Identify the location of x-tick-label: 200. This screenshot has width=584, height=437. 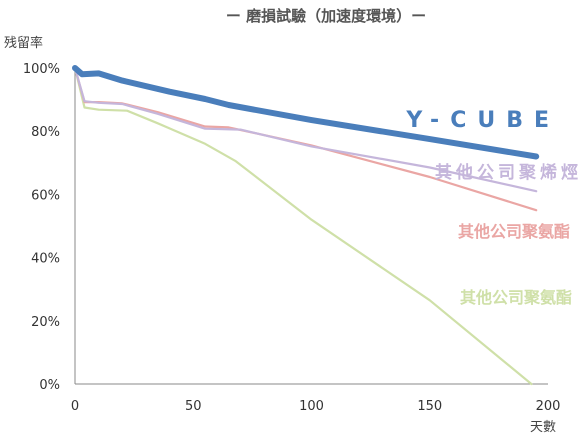
(548, 406).